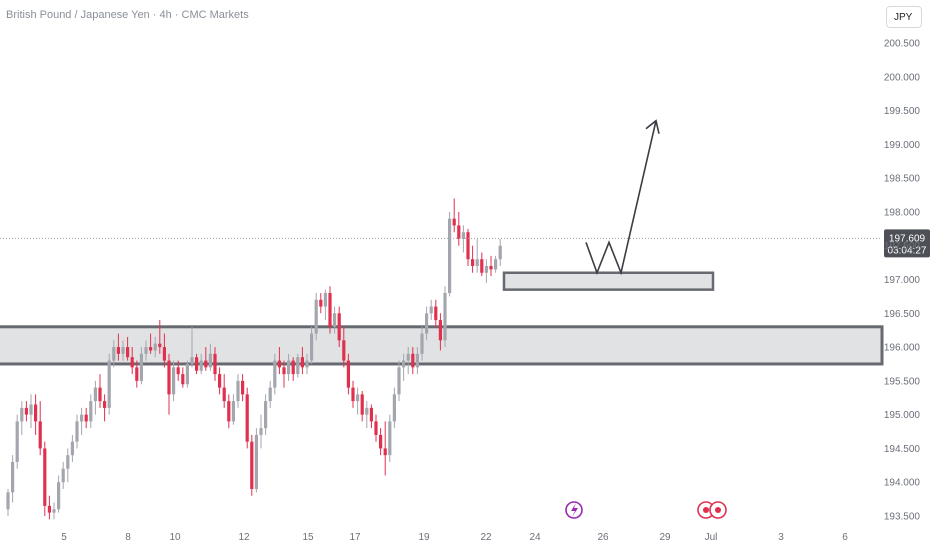 The image size is (932, 550). What do you see at coordinates (535, 537) in the screenshot?
I see `x-tick-label: 24` at bounding box center [535, 537].